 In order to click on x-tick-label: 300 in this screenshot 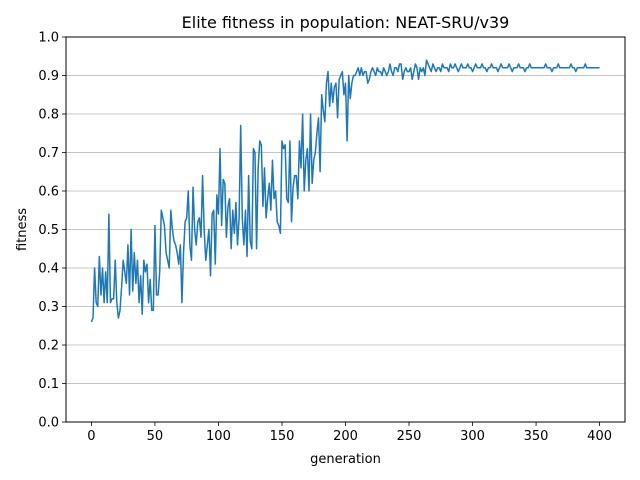, I will do `click(472, 436)`.